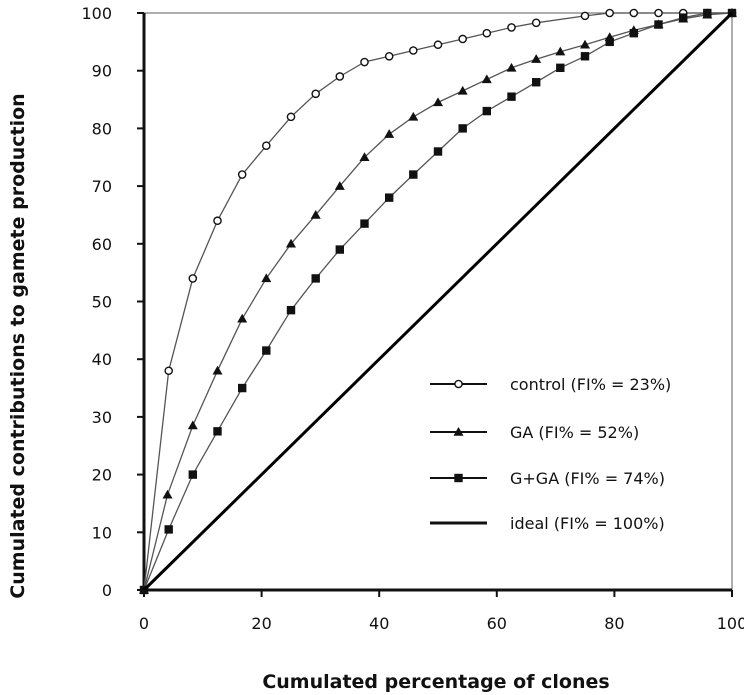  I want to click on x-axis-title: Cumulated percentage of clones, so click(435, 682).